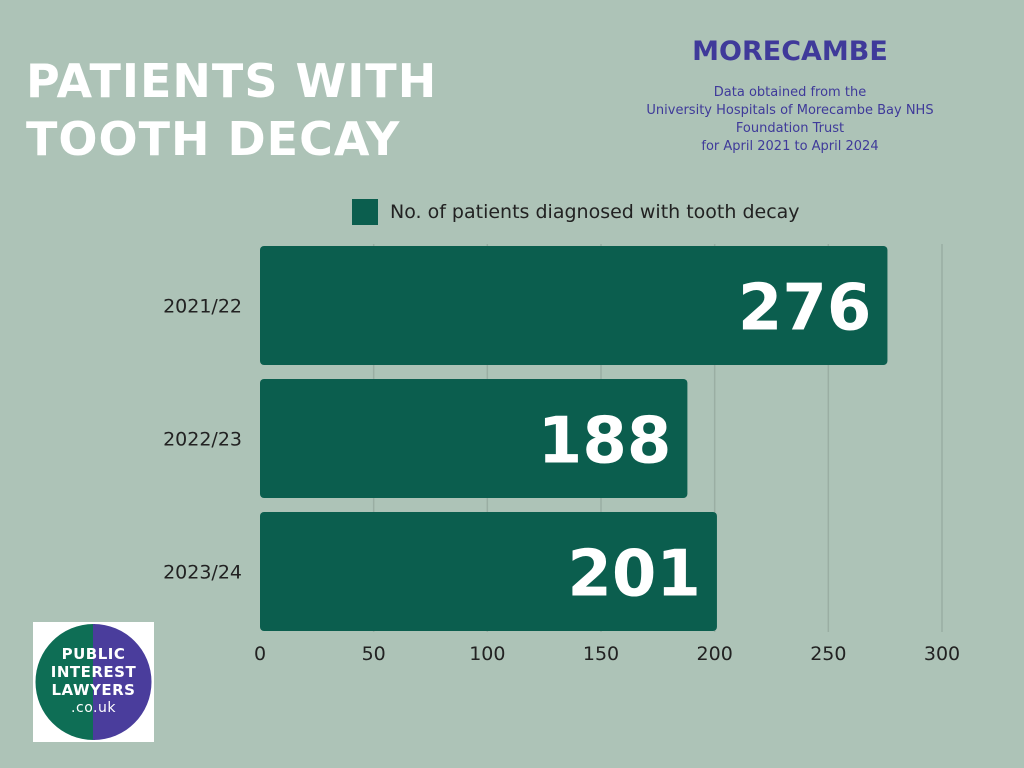  I want to click on logo-line: INTEREST, so click(93, 672).